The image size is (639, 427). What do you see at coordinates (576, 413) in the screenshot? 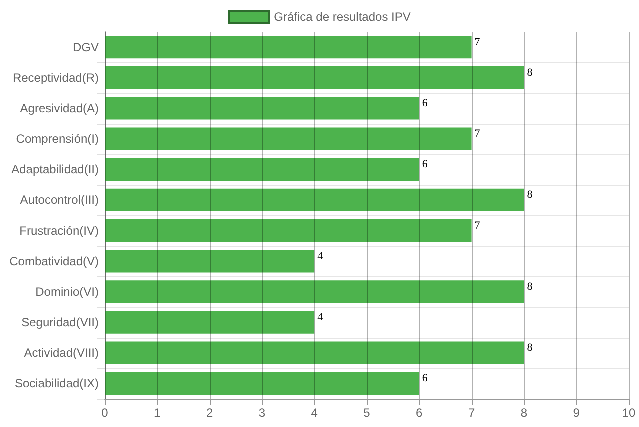
I see `x-tick-label: 9` at bounding box center [576, 413].